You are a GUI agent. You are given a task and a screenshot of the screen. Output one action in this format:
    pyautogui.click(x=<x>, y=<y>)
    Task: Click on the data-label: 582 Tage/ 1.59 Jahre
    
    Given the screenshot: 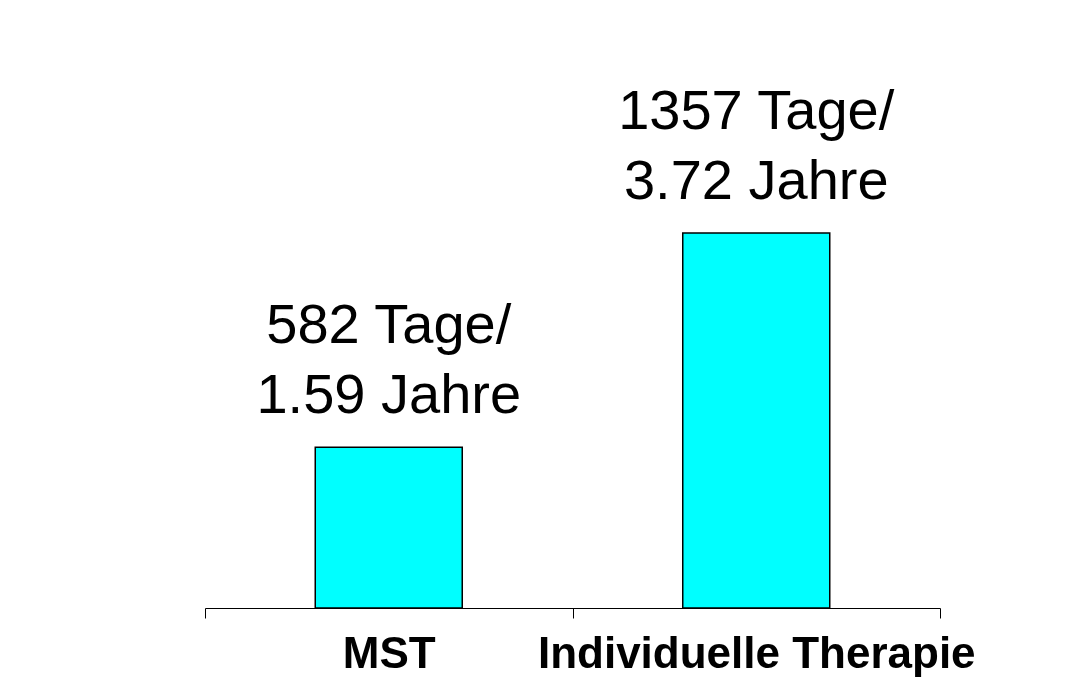 What is the action you would take?
    pyautogui.click(x=389, y=359)
    